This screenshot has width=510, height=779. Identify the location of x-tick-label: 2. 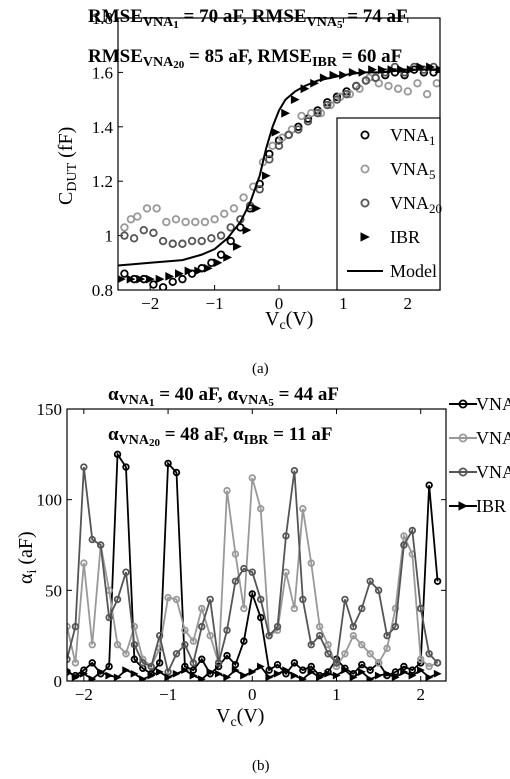
(408, 303).